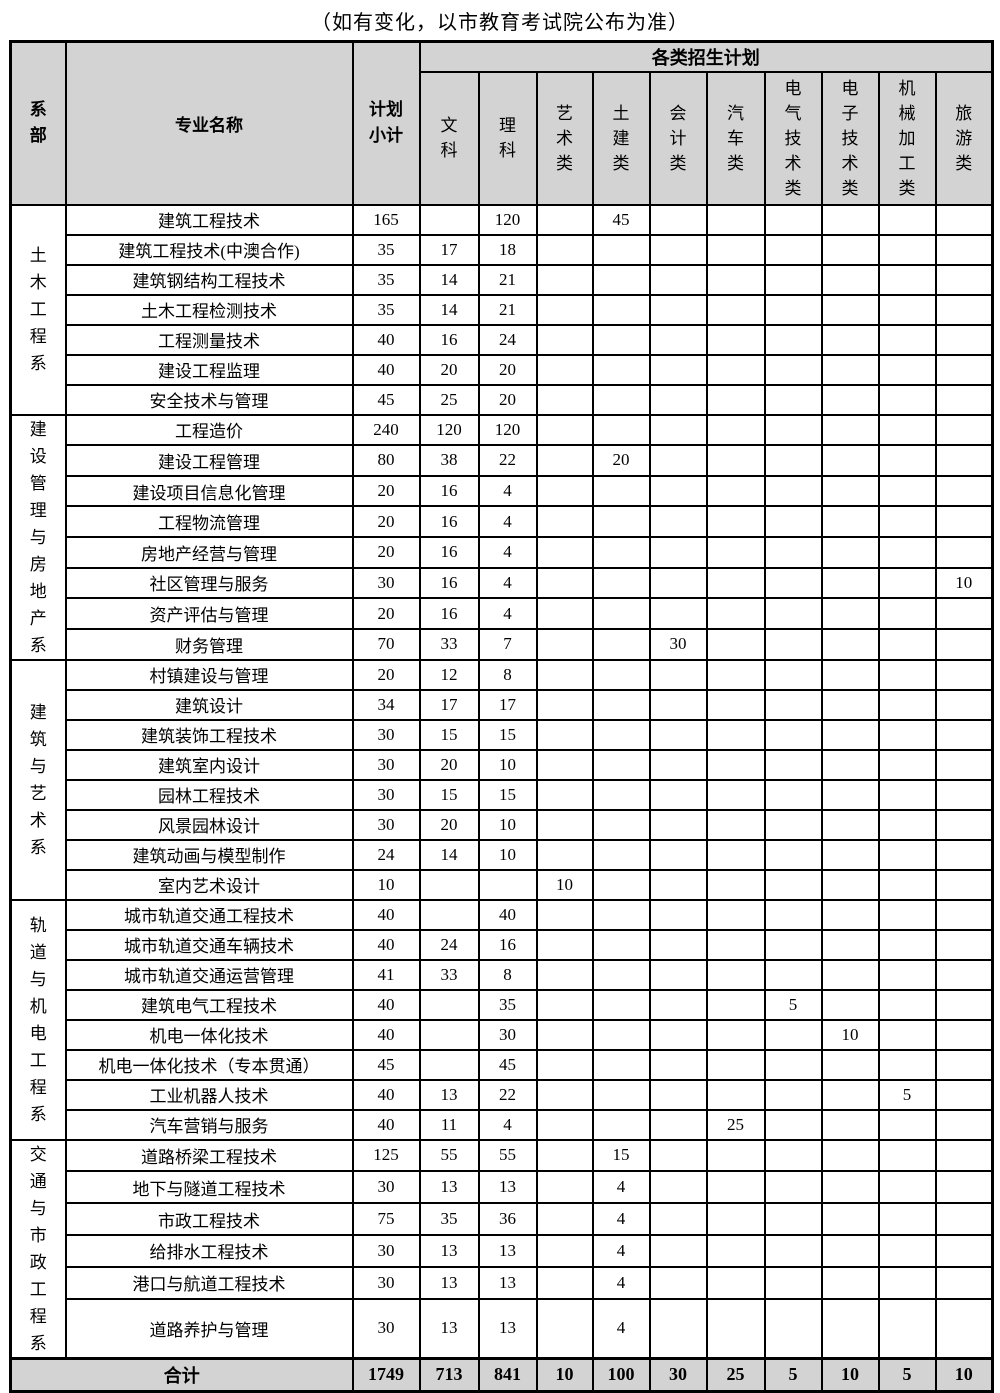 Image resolution: width=1000 pixels, height=1393 pixels. What do you see at coordinates (735, 1374) in the screenshot?
I see `total-value-cell: 25` at bounding box center [735, 1374].